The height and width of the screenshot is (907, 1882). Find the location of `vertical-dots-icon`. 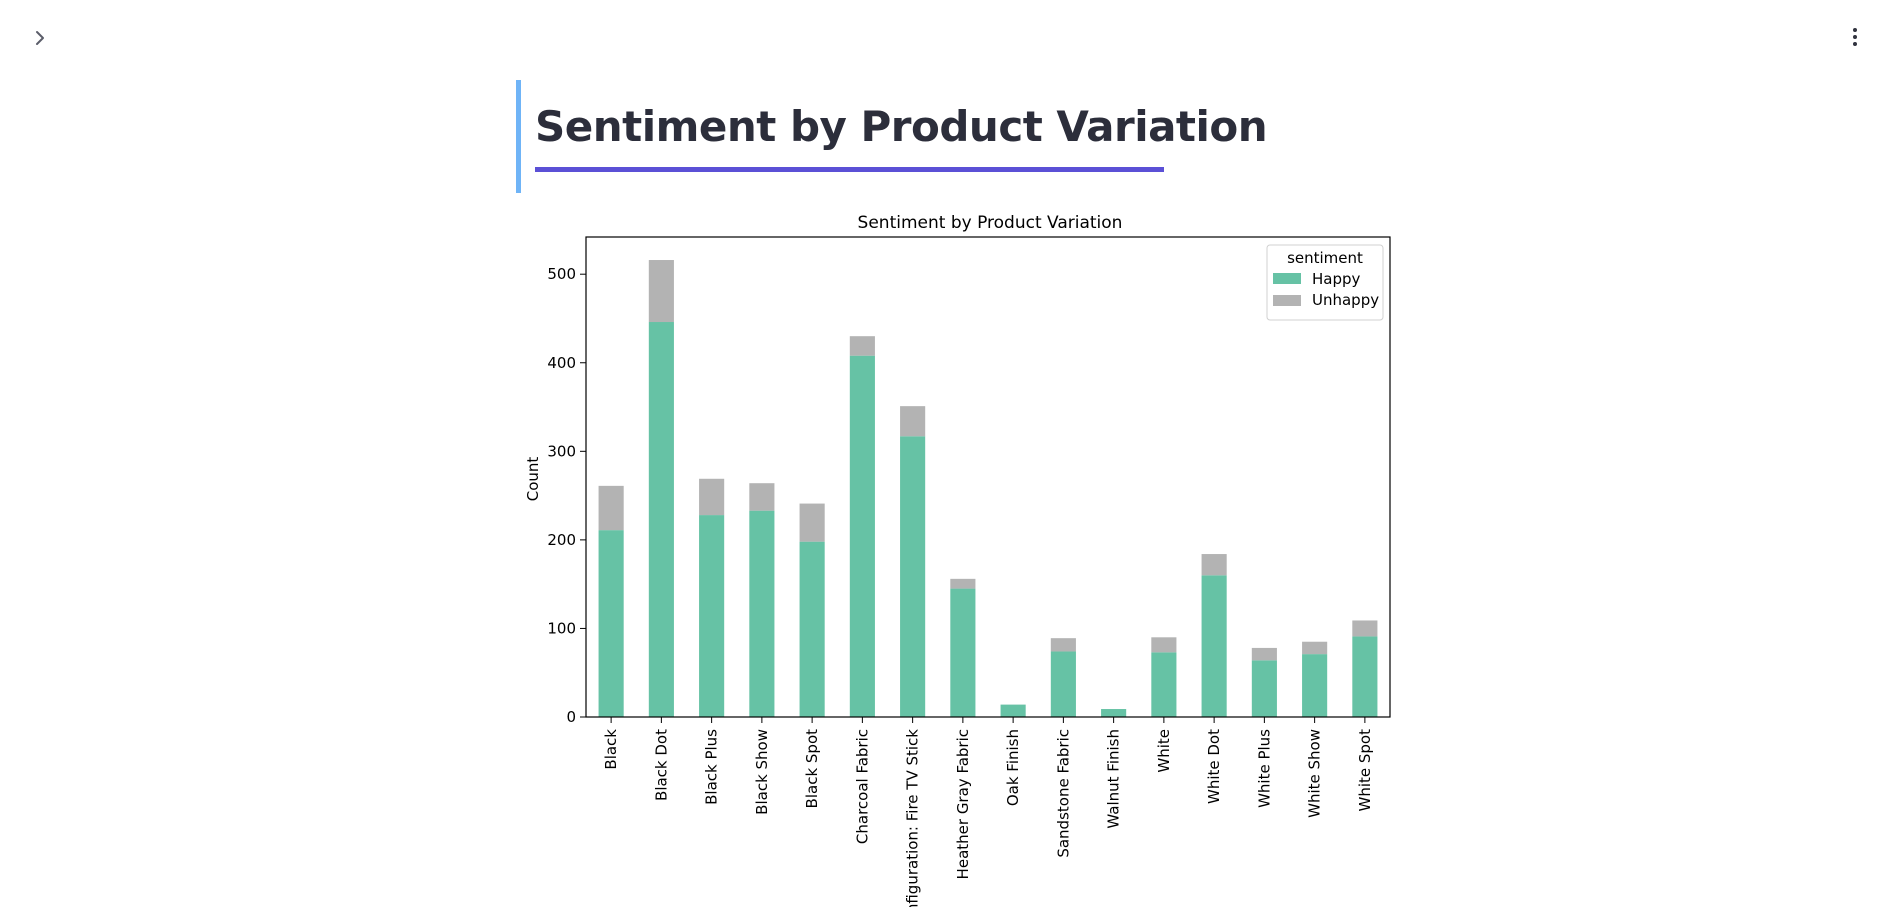

vertical-dots-icon is located at coordinates (1855, 30).